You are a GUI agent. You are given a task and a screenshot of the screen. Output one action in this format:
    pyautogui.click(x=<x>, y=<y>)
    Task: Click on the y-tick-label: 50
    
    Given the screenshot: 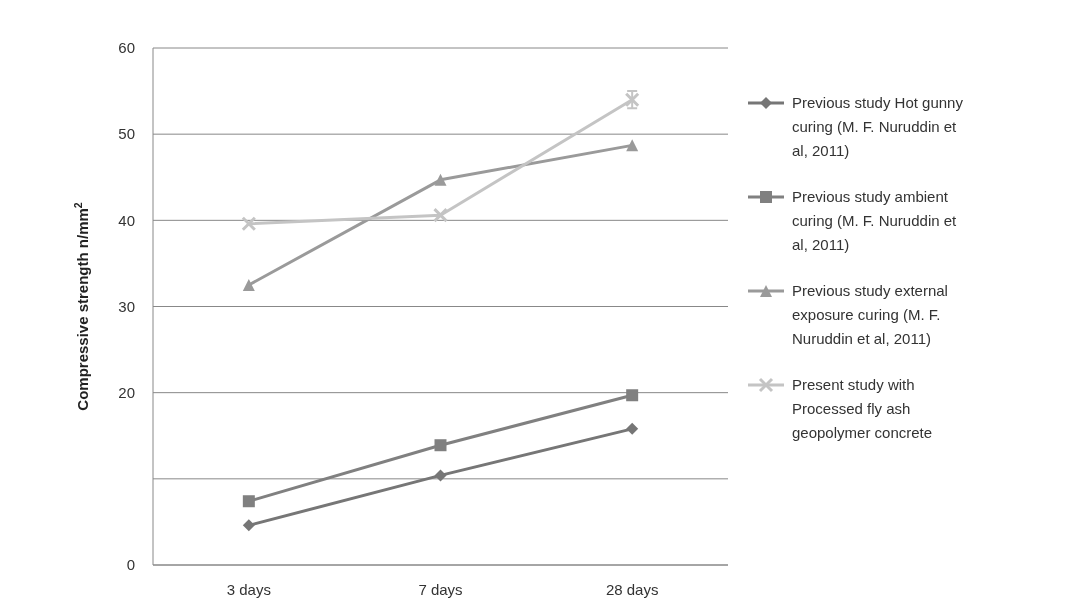 What is the action you would take?
    pyautogui.click(x=126, y=134)
    